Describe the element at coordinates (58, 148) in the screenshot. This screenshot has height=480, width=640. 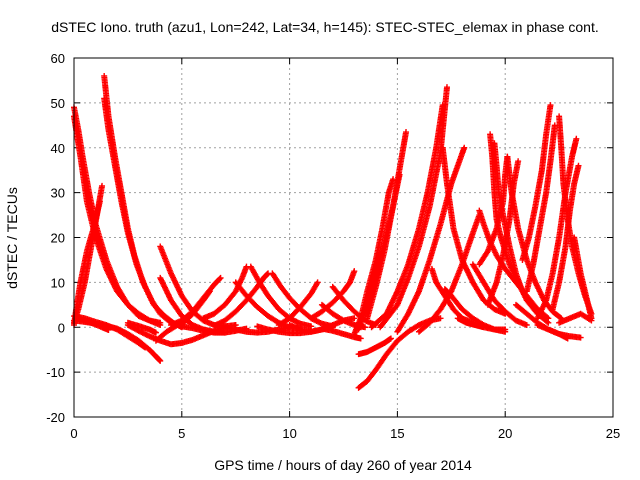
I see `y-tick-label: 40` at that location.